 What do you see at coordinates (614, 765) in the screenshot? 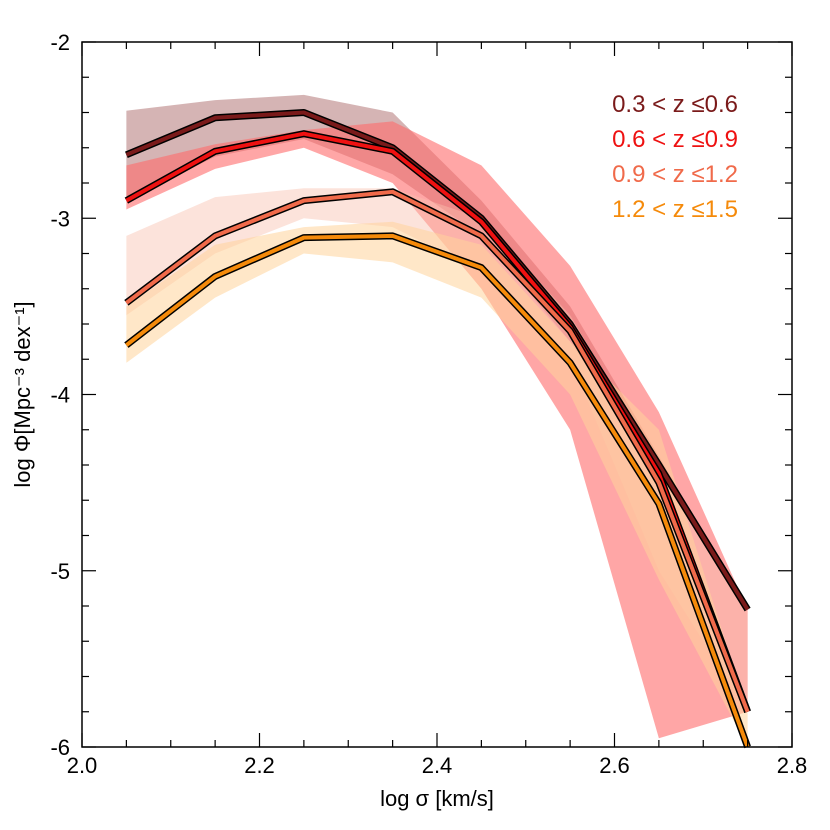
I see `x-tick-label: 2.6` at bounding box center [614, 765].